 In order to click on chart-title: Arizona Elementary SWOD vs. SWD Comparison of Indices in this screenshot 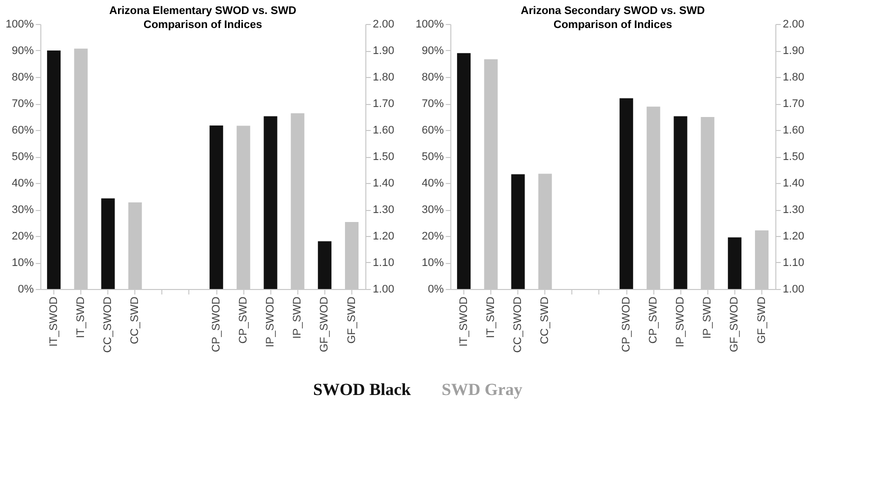, I will do `click(202, 18)`.